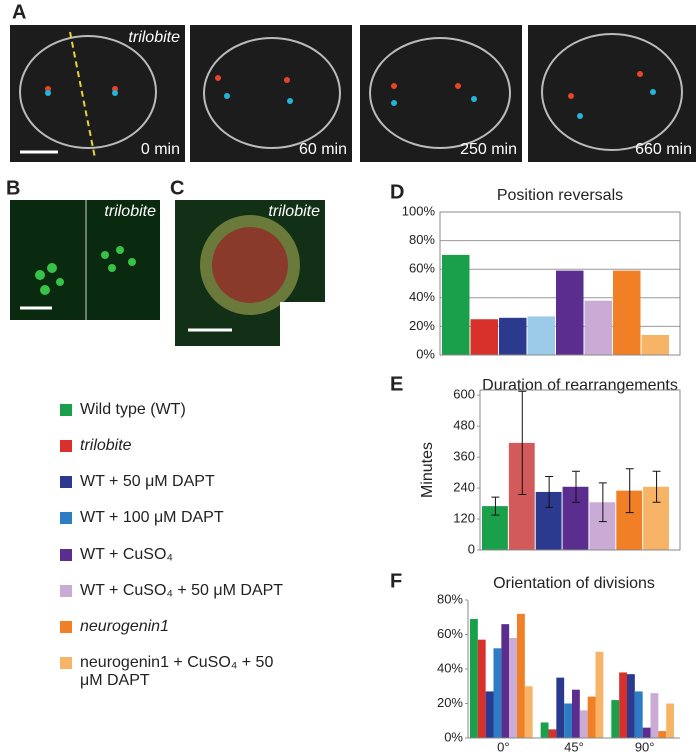  What do you see at coordinates (175, 555) in the screenshot?
I see `legend-item: WT + CuSO₄` at bounding box center [175, 555].